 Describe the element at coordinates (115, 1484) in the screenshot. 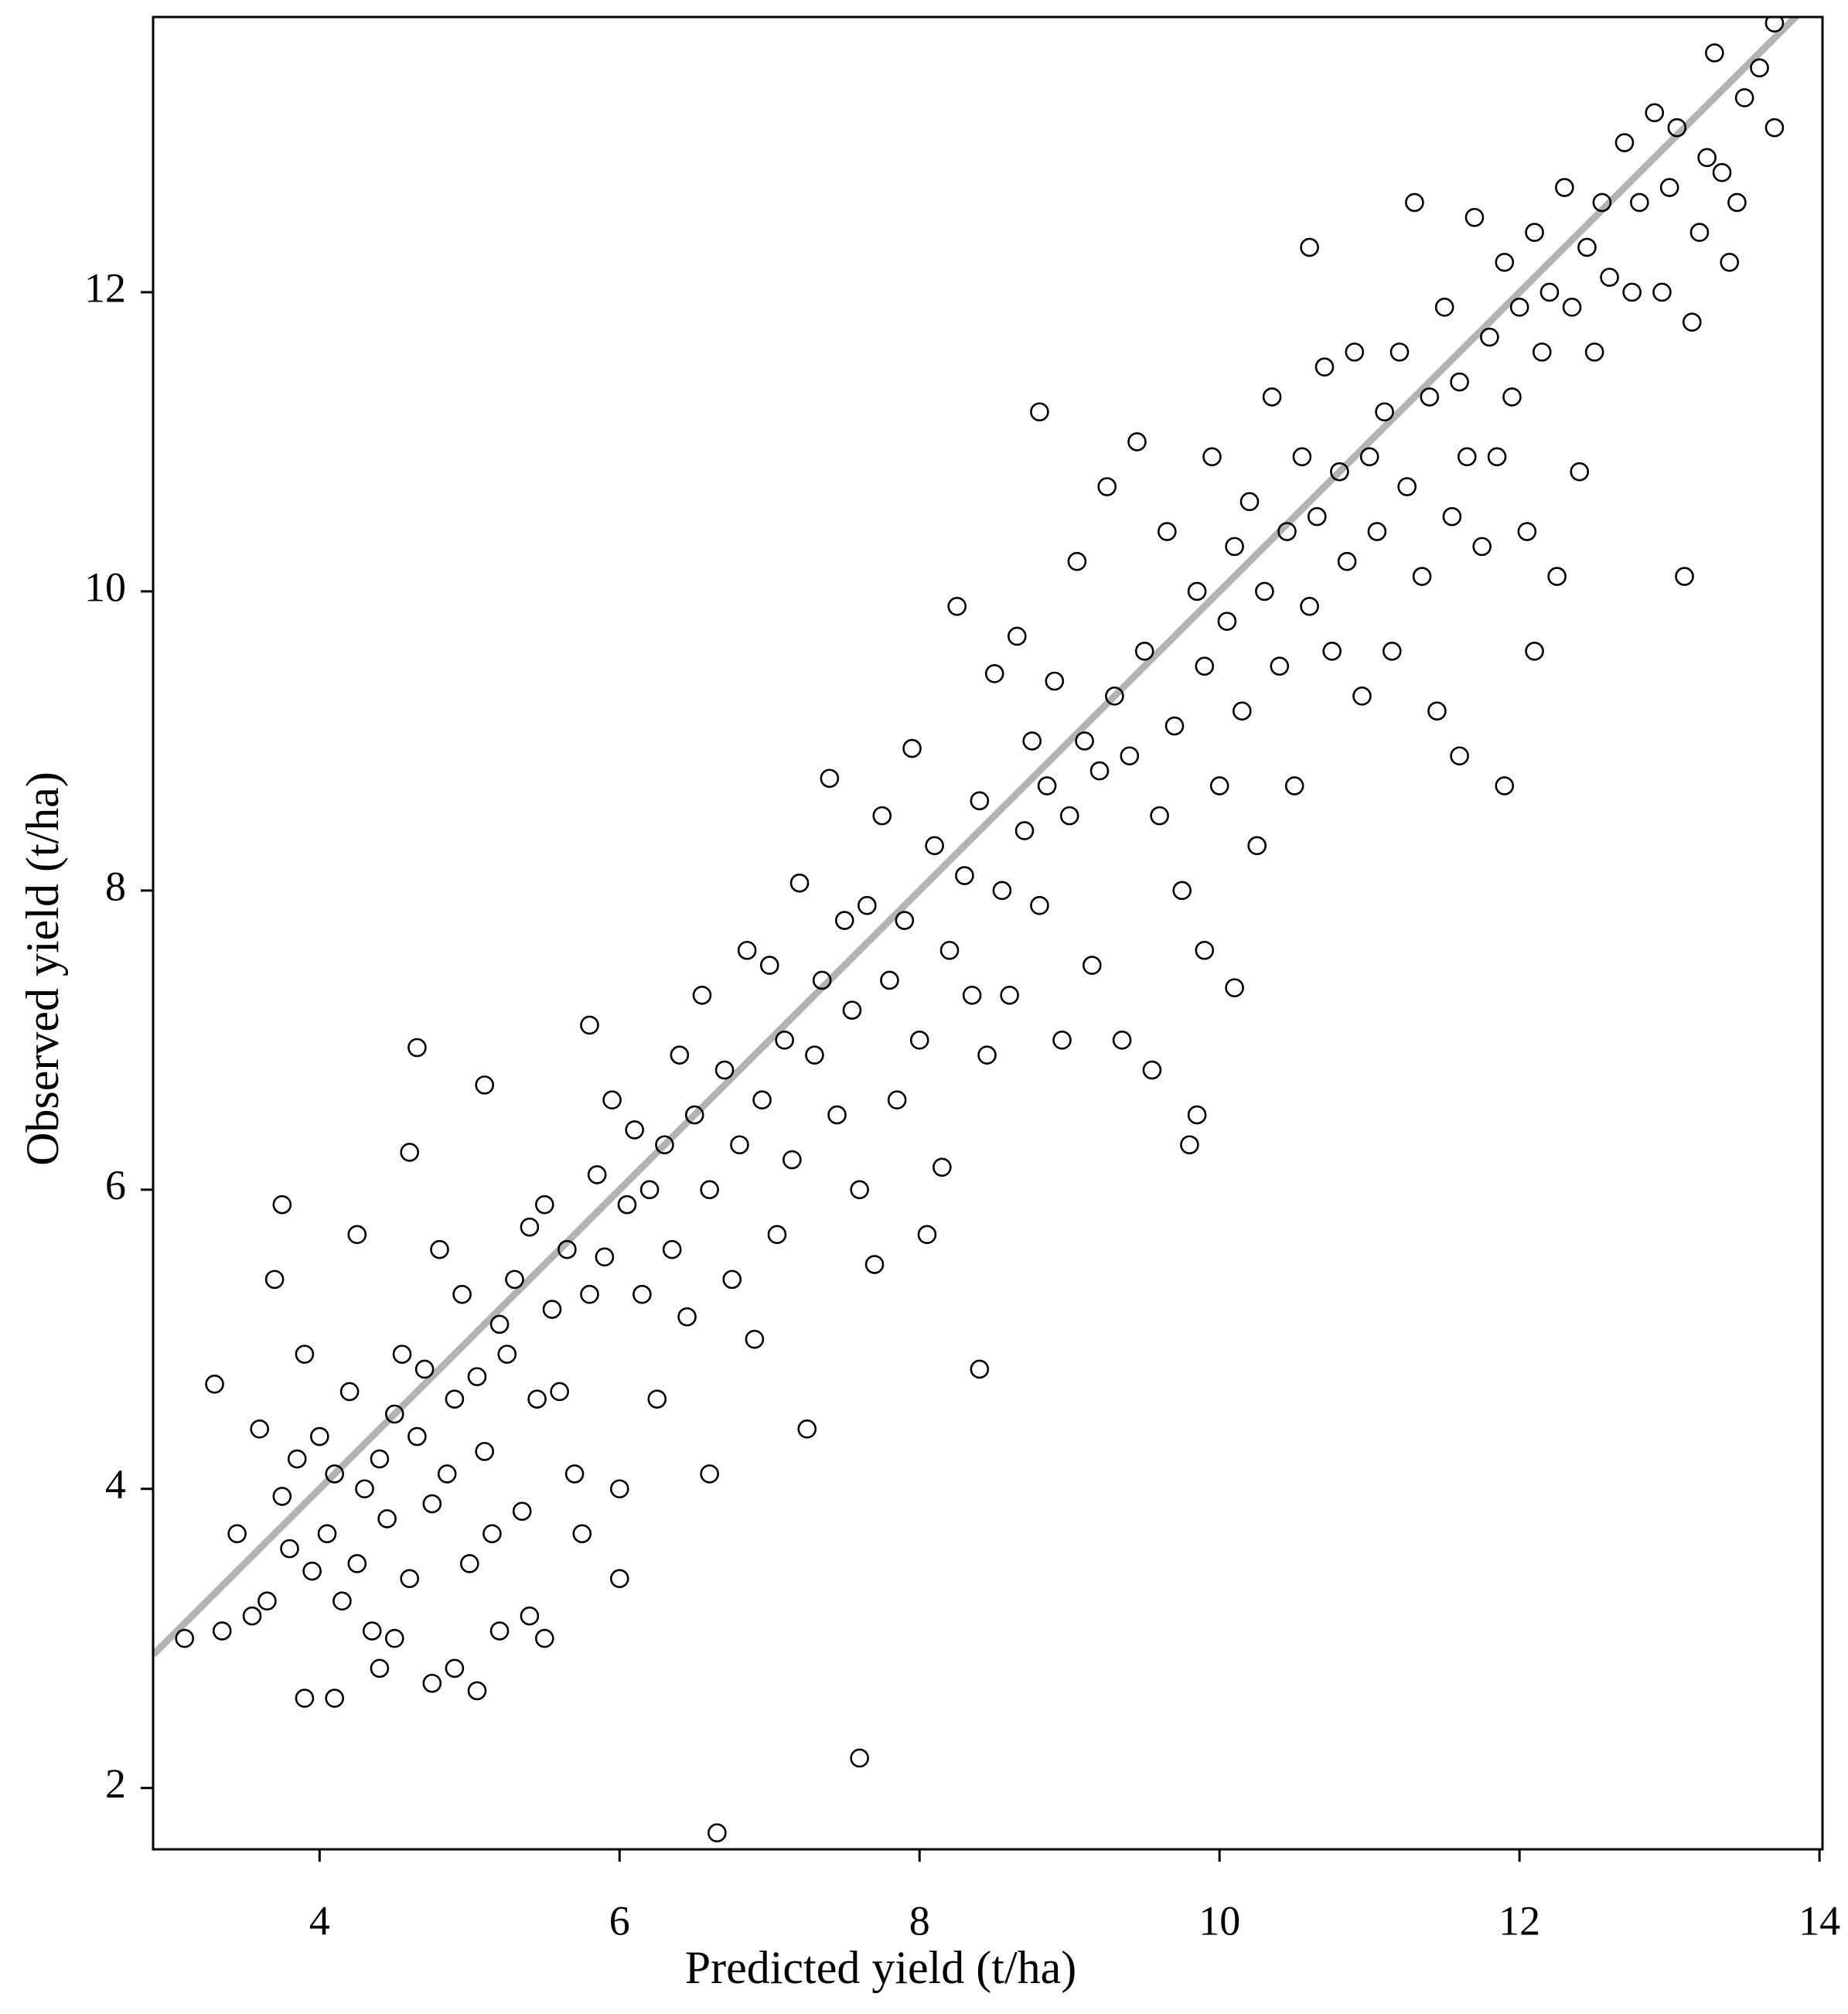

I see `y-tick-label: 4` at that location.